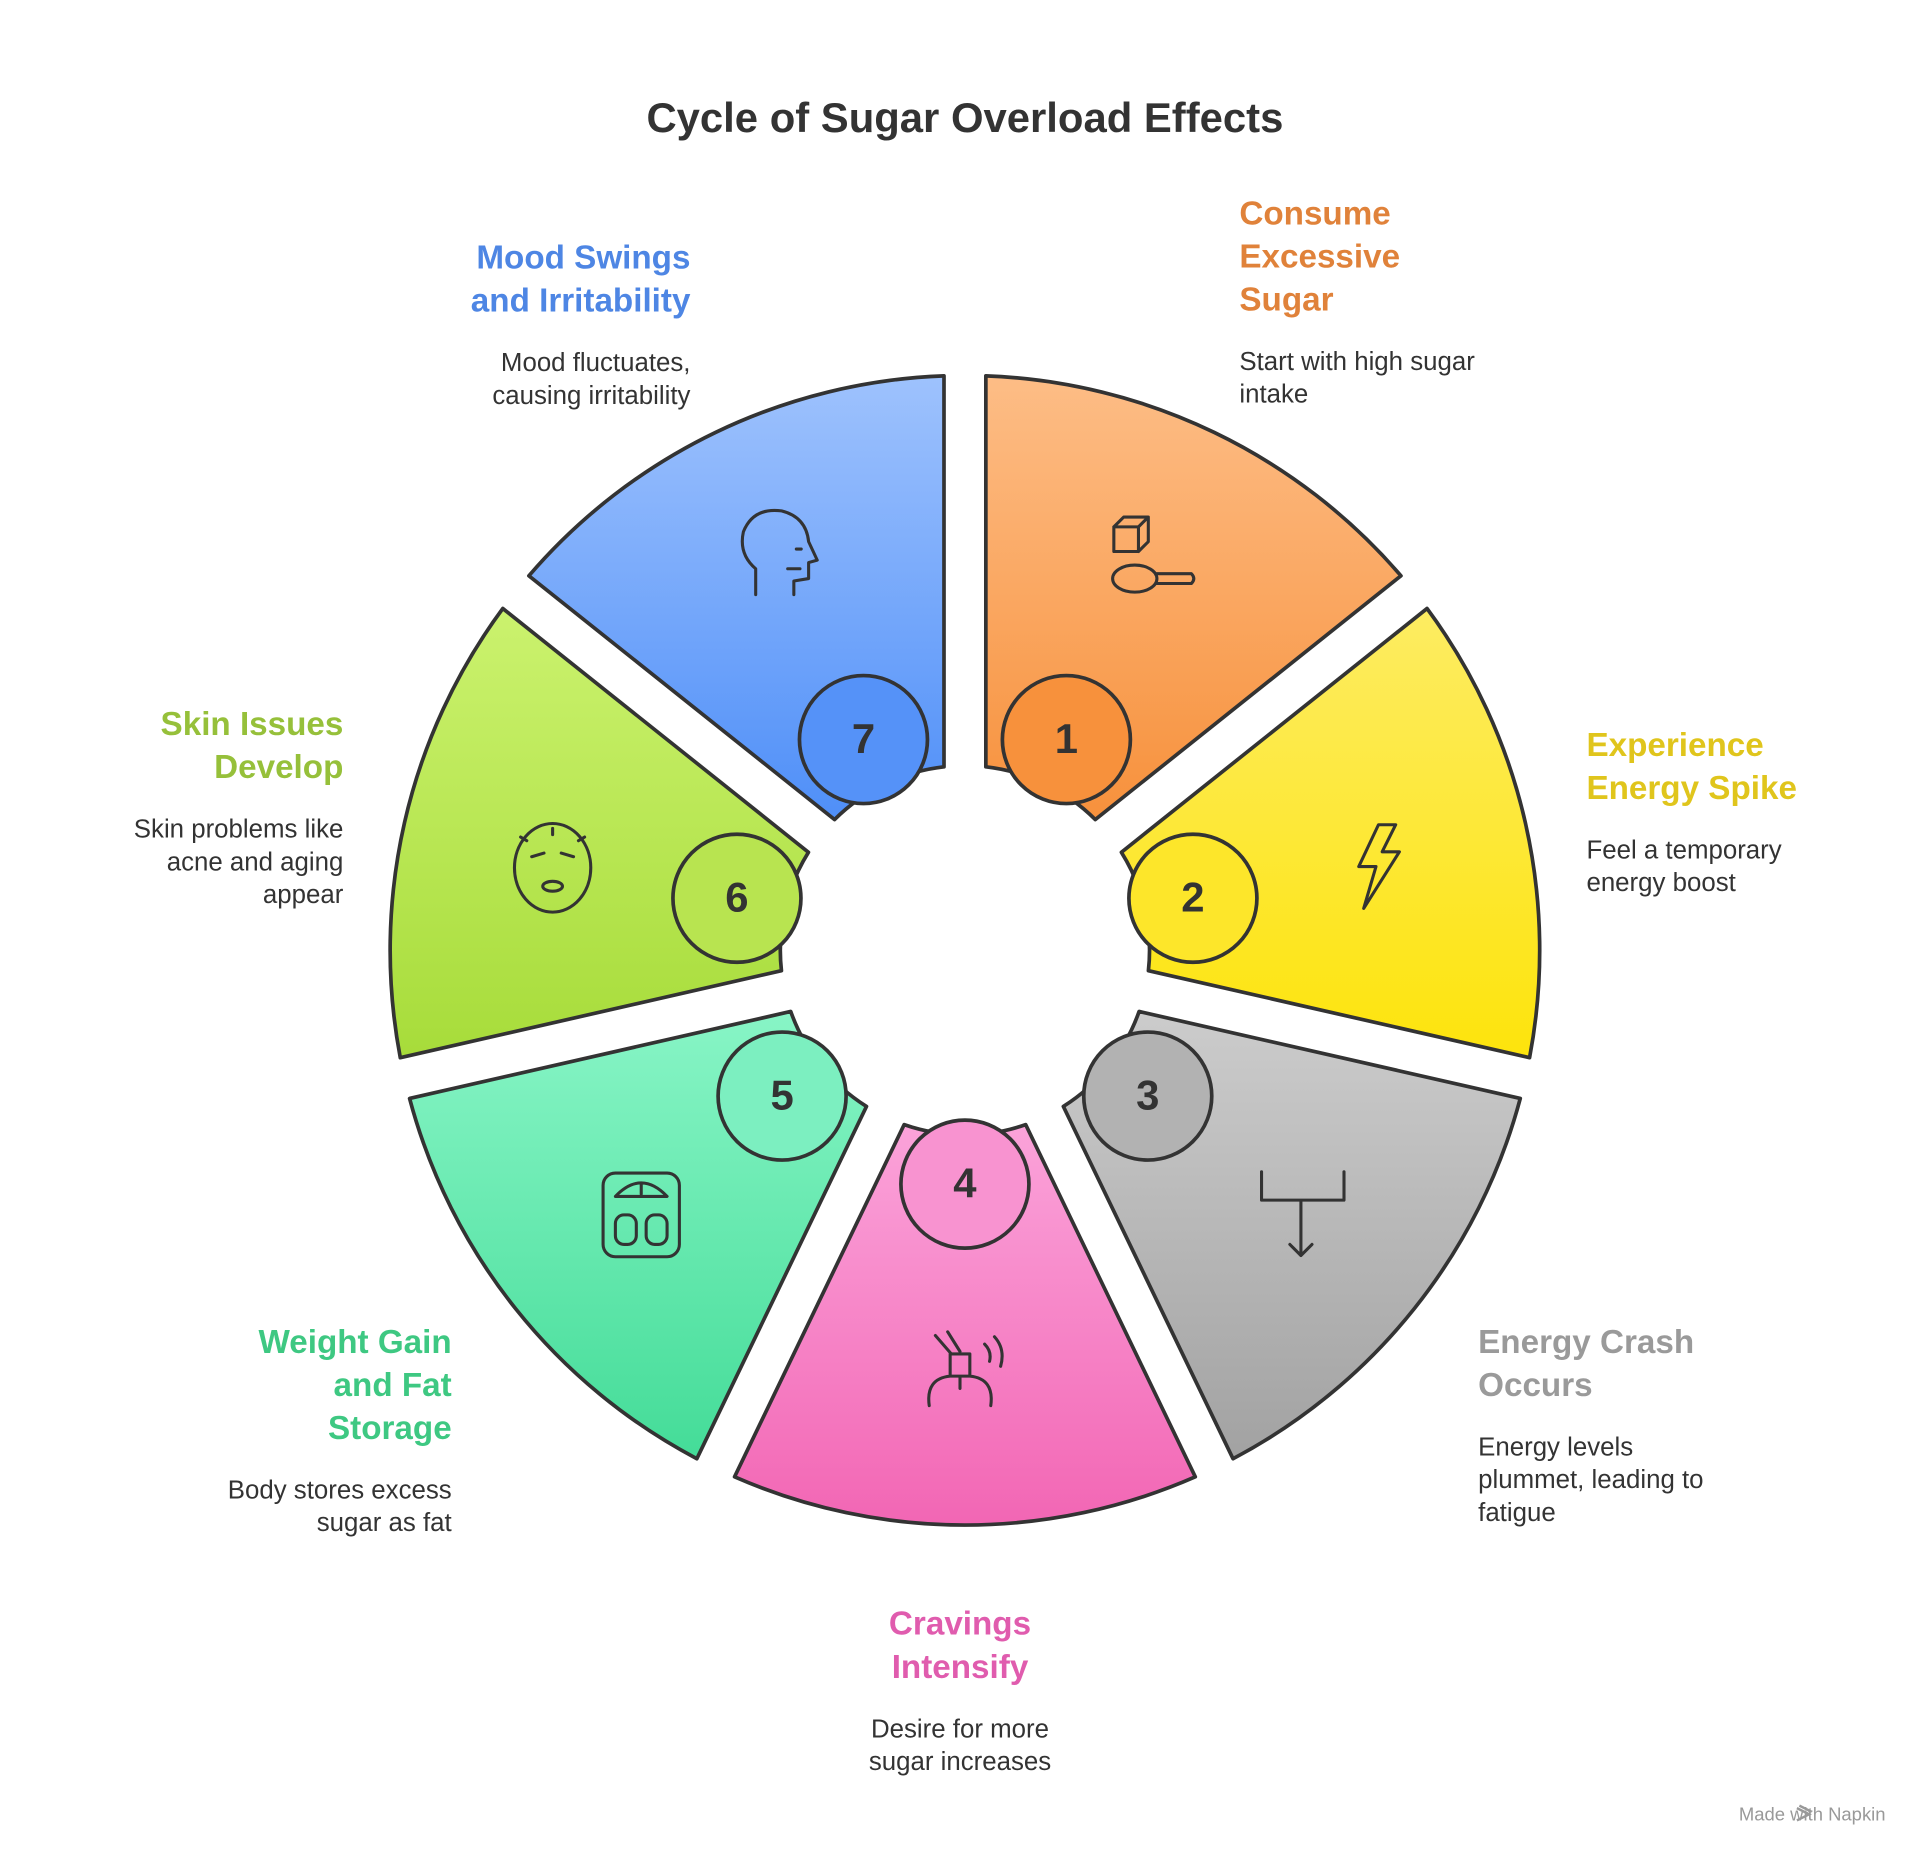 The width and height of the screenshot is (1920, 1855). Describe the element at coordinates (965, 1369) in the screenshot. I see `icon-claw` at that location.